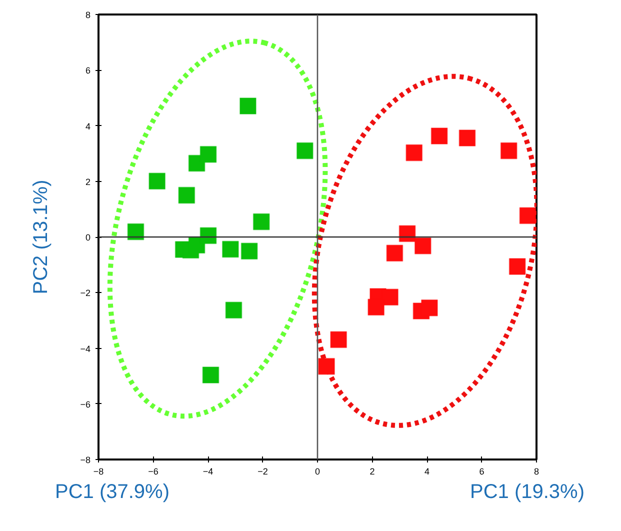 This screenshot has height=531, width=621. I want to click on x-tick-label: 2, so click(372, 471).